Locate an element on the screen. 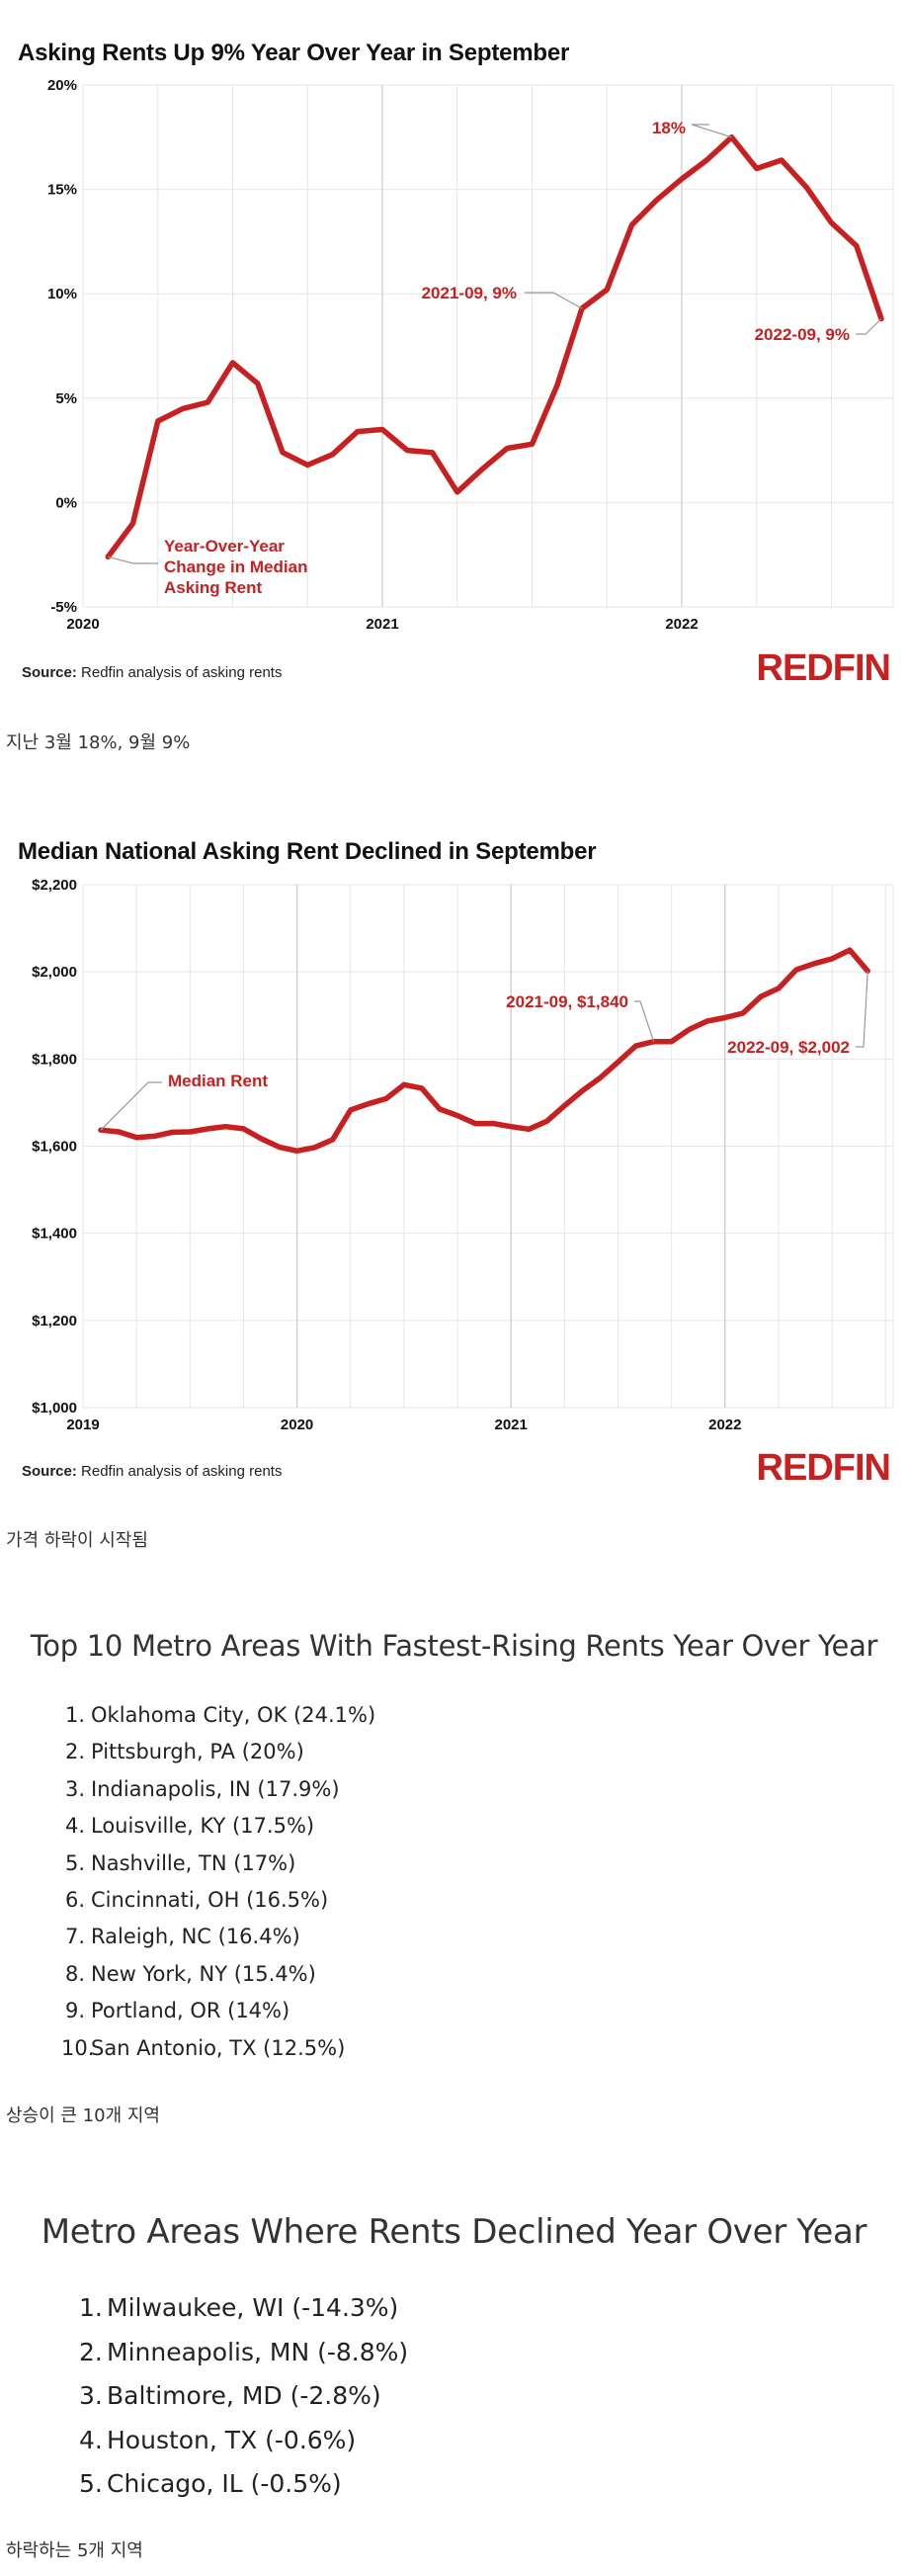  data-annotation: Asking Rent is located at coordinates (213, 587).